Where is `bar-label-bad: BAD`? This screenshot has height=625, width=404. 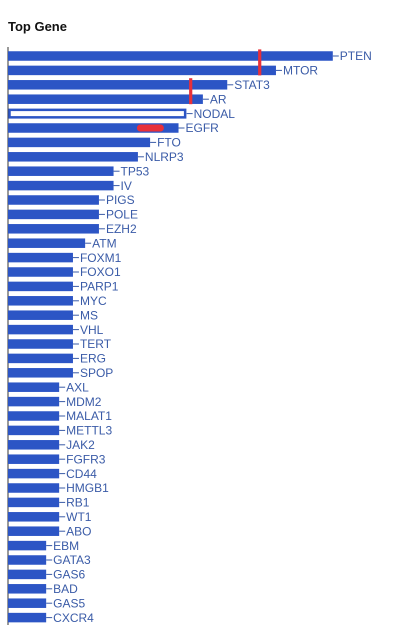
bar-label-bad: BAD is located at coordinates (65, 589).